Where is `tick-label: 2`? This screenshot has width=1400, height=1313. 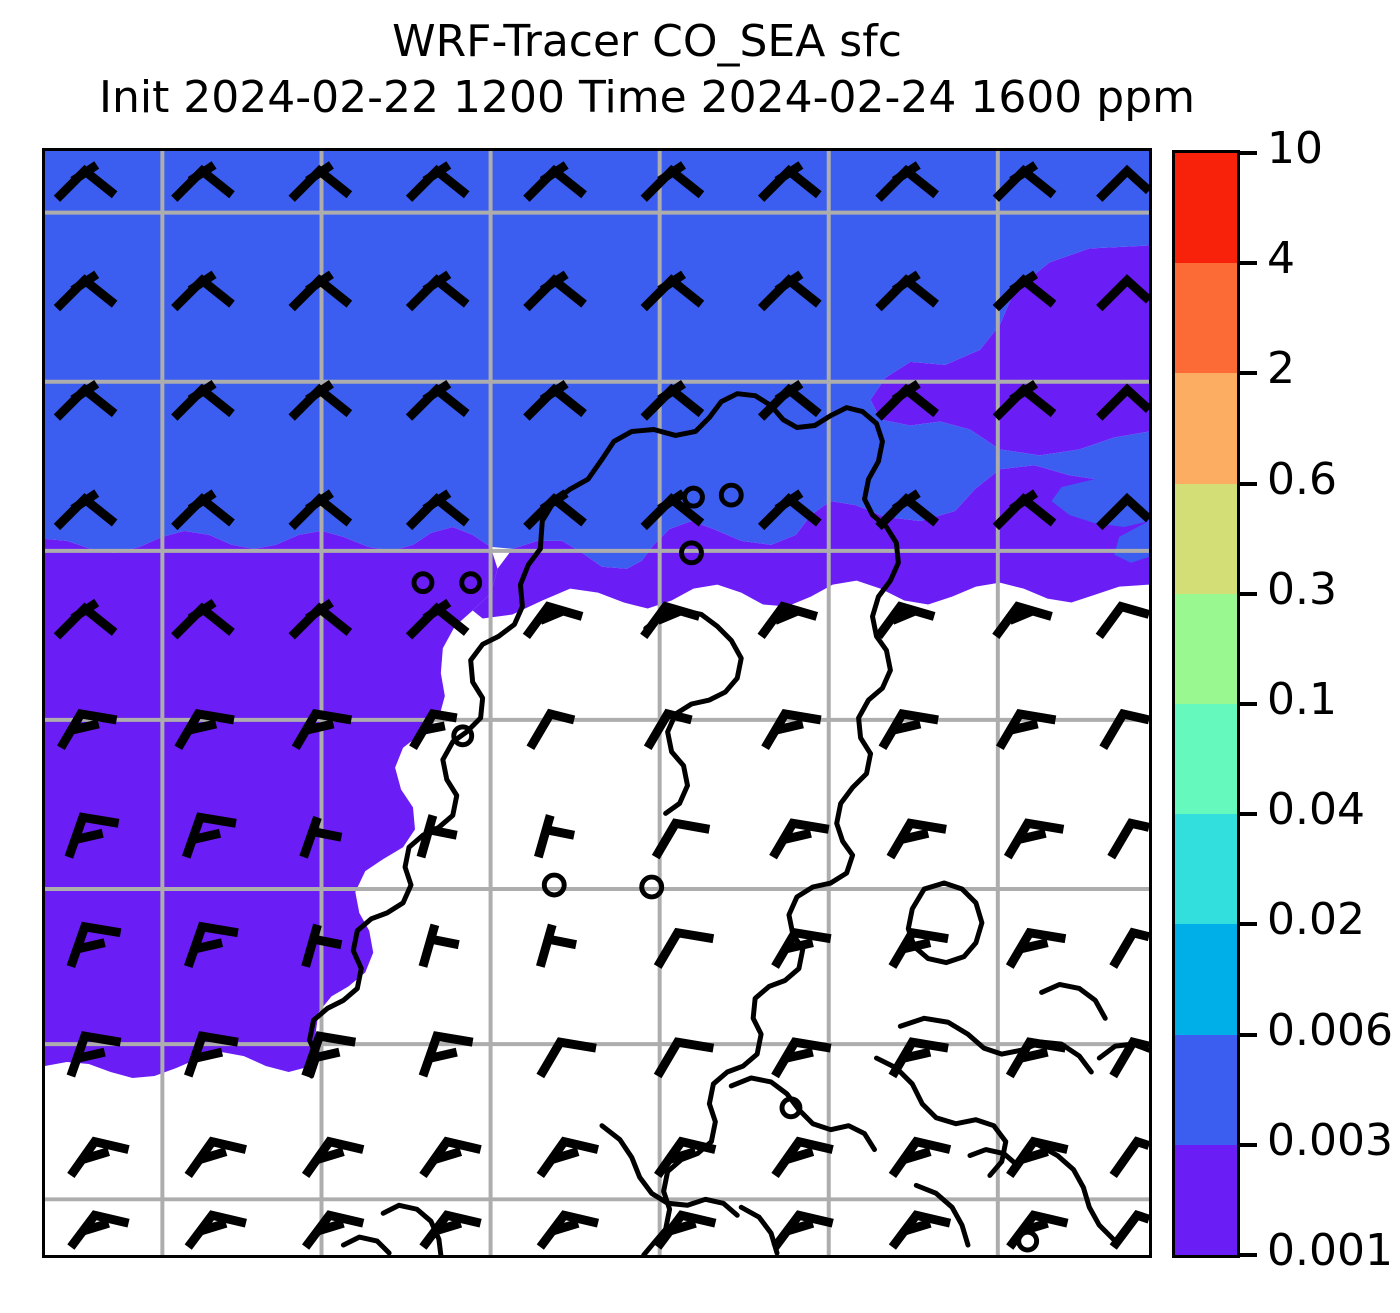
tick-label: 2 is located at coordinates (1281, 369).